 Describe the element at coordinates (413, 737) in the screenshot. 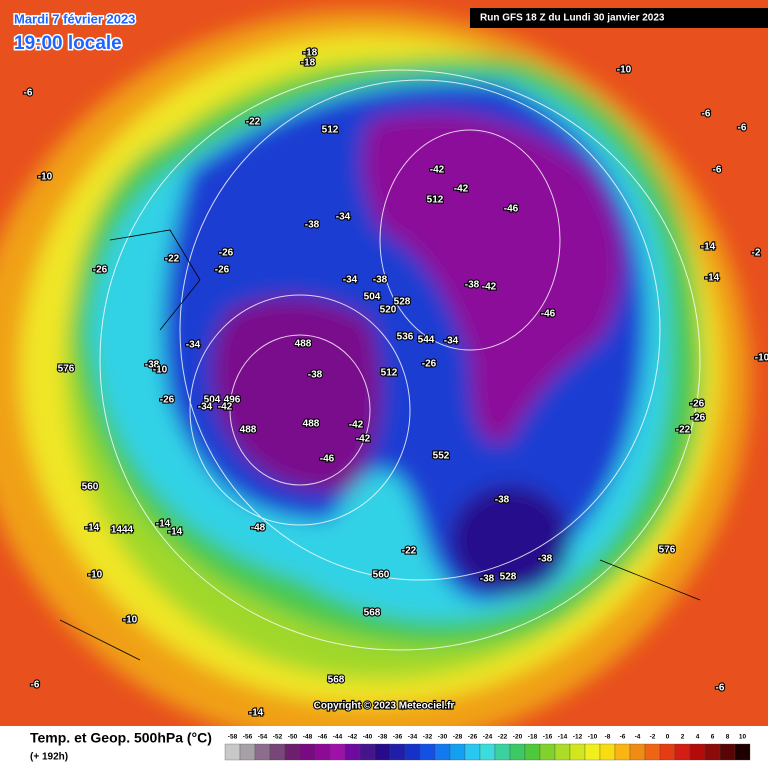

I see `scale-label: -34` at that location.